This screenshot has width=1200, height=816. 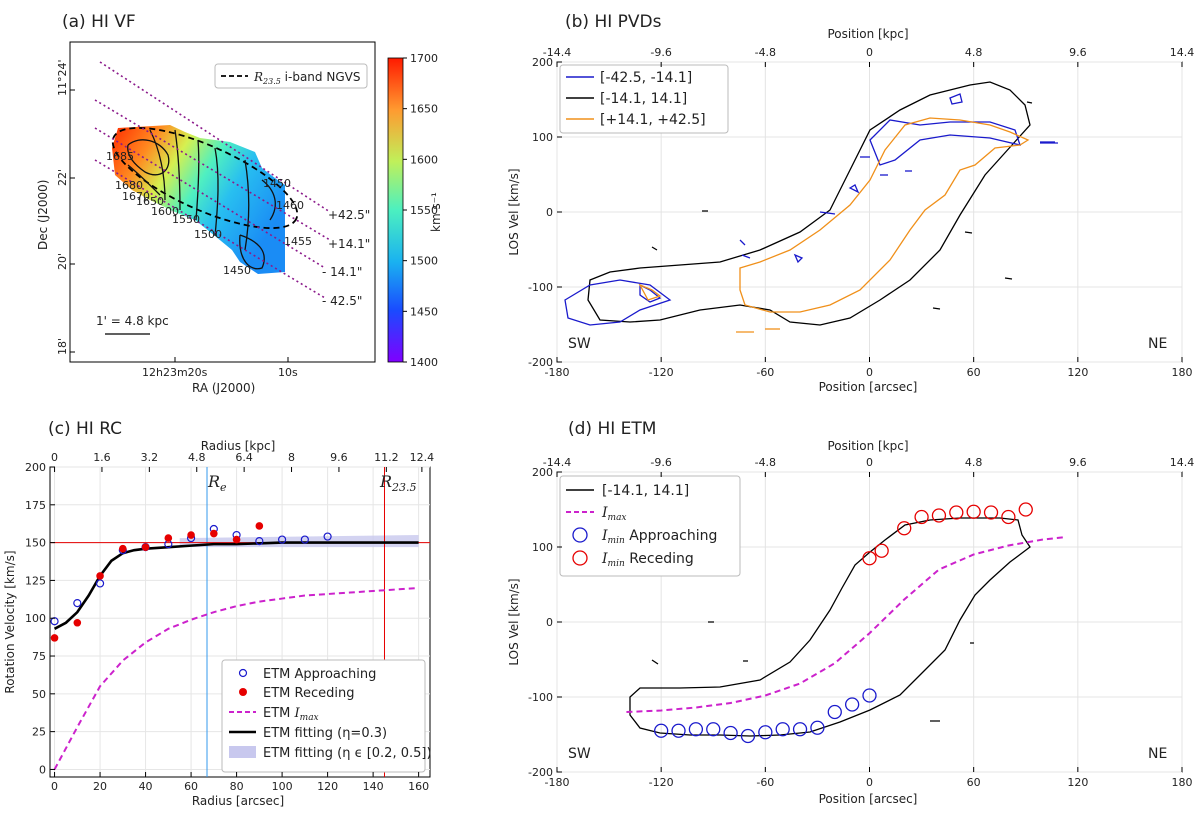 What do you see at coordinates (579, 754) in the screenshot?
I see `panel-d-sw-label: SW` at bounding box center [579, 754].